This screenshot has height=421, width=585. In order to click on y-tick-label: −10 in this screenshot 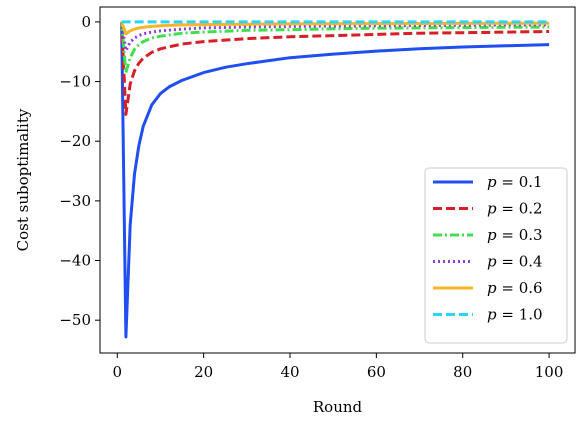, I will do `click(75, 82)`.